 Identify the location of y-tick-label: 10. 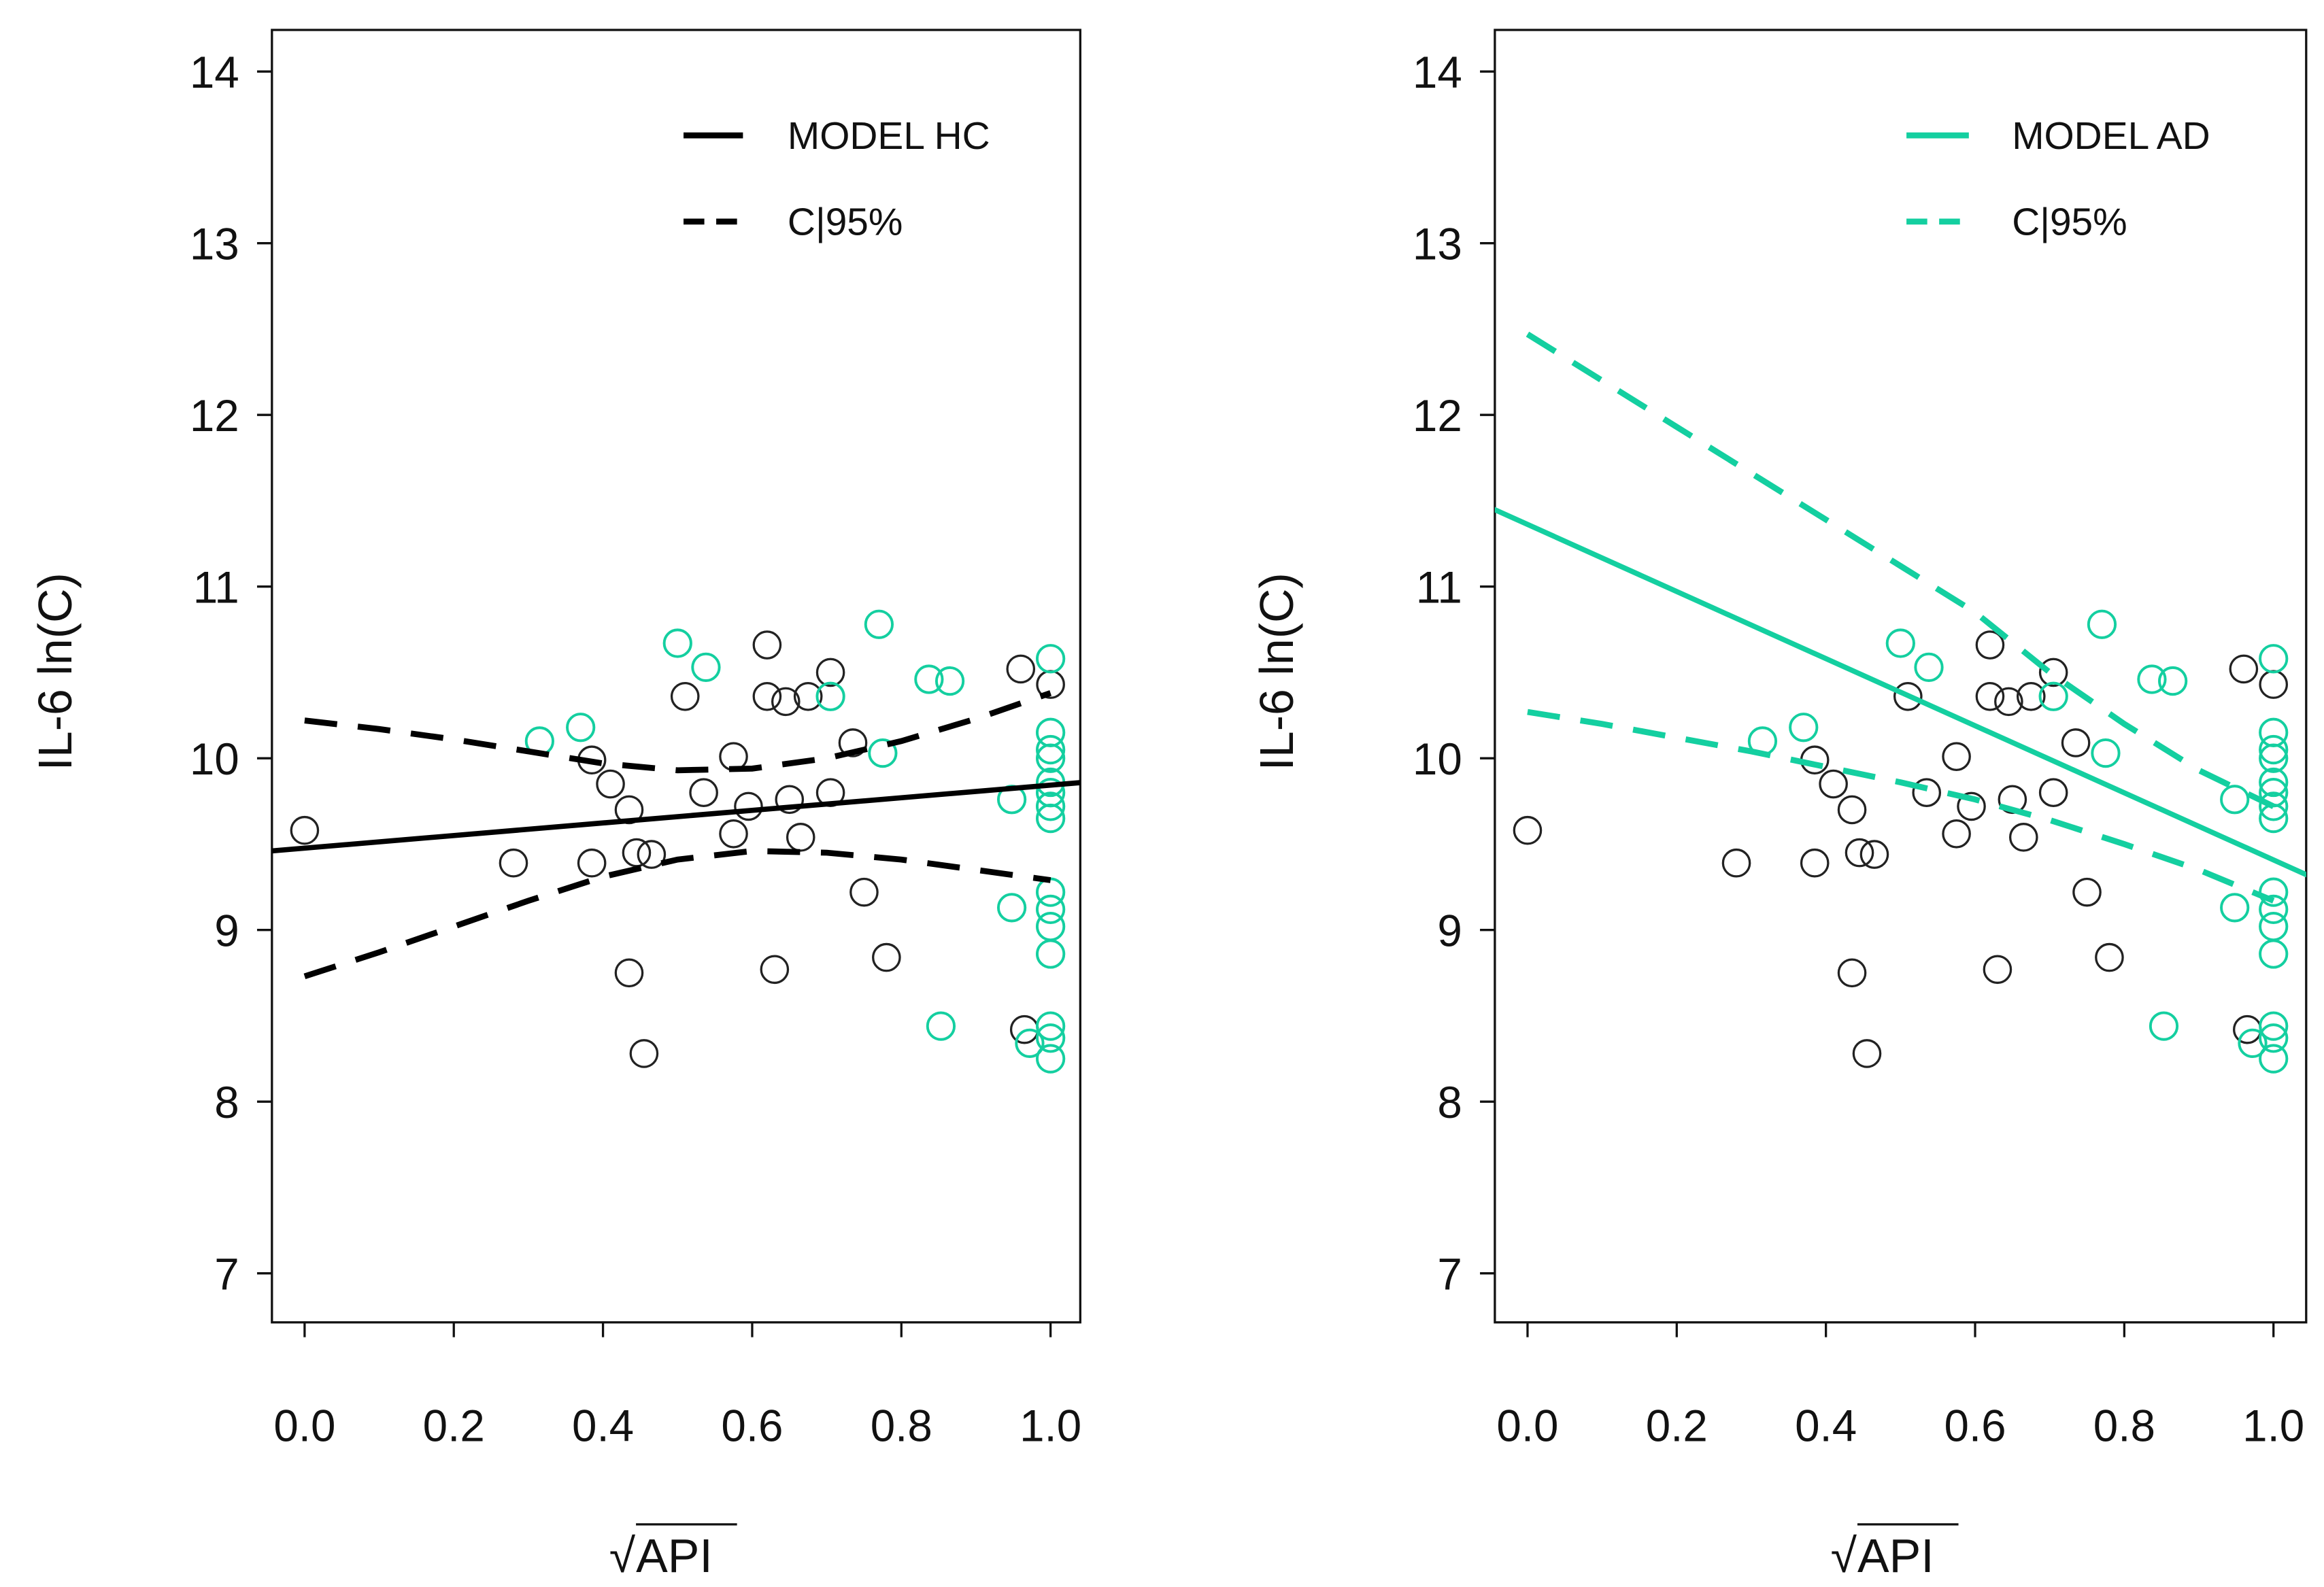
(1437, 759).